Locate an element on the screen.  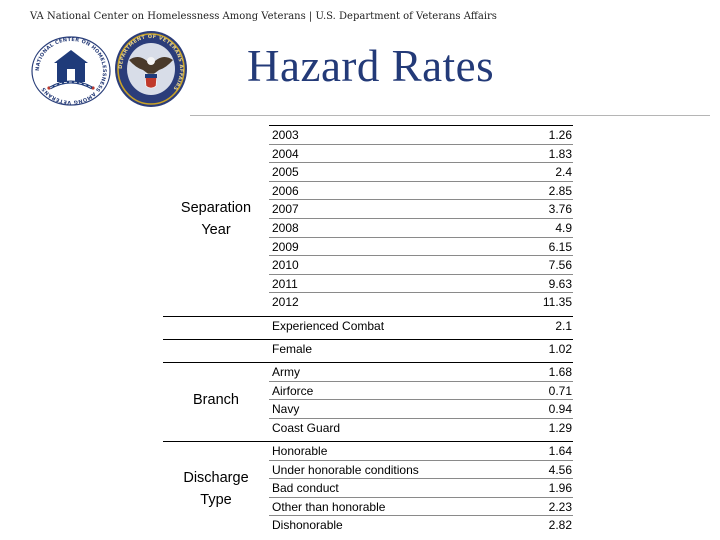
group-label-line: Discharge is located at coordinates (216, 477).